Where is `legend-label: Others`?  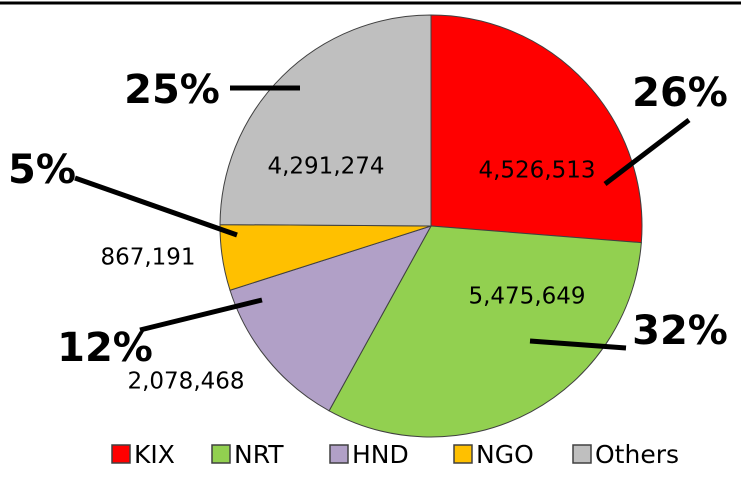
legend-label: Others is located at coordinates (637, 454).